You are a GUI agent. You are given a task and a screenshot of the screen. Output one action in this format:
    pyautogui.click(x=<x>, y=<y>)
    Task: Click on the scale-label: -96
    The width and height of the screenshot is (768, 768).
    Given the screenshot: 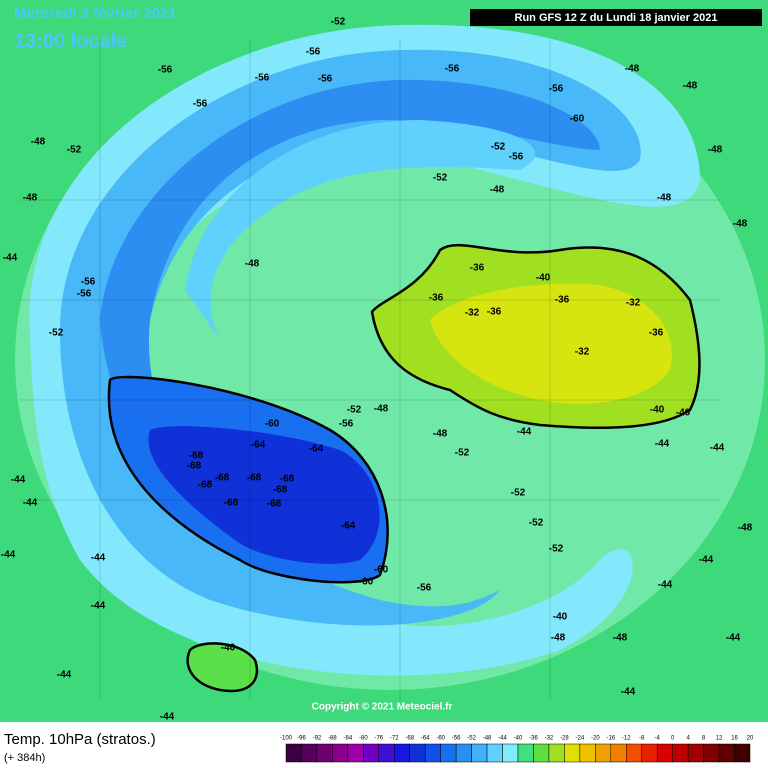 What is the action you would take?
    pyautogui.click(x=301, y=739)
    